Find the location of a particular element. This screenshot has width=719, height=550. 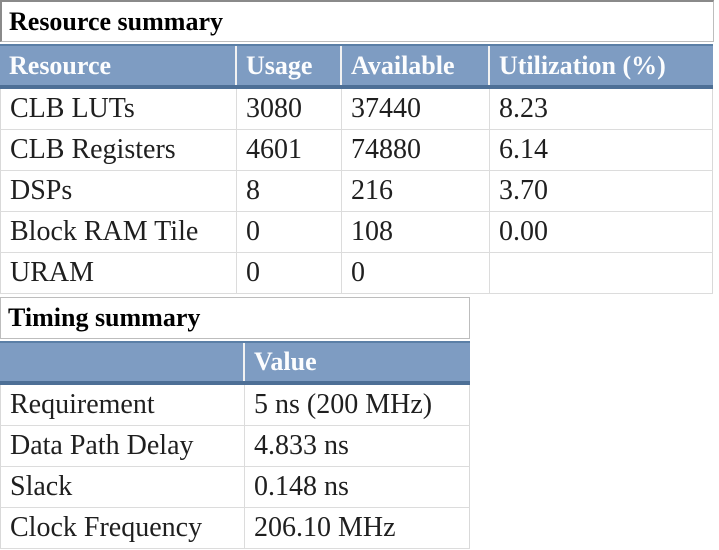

table-row: URAM 0 0 is located at coordinates (356, 273).